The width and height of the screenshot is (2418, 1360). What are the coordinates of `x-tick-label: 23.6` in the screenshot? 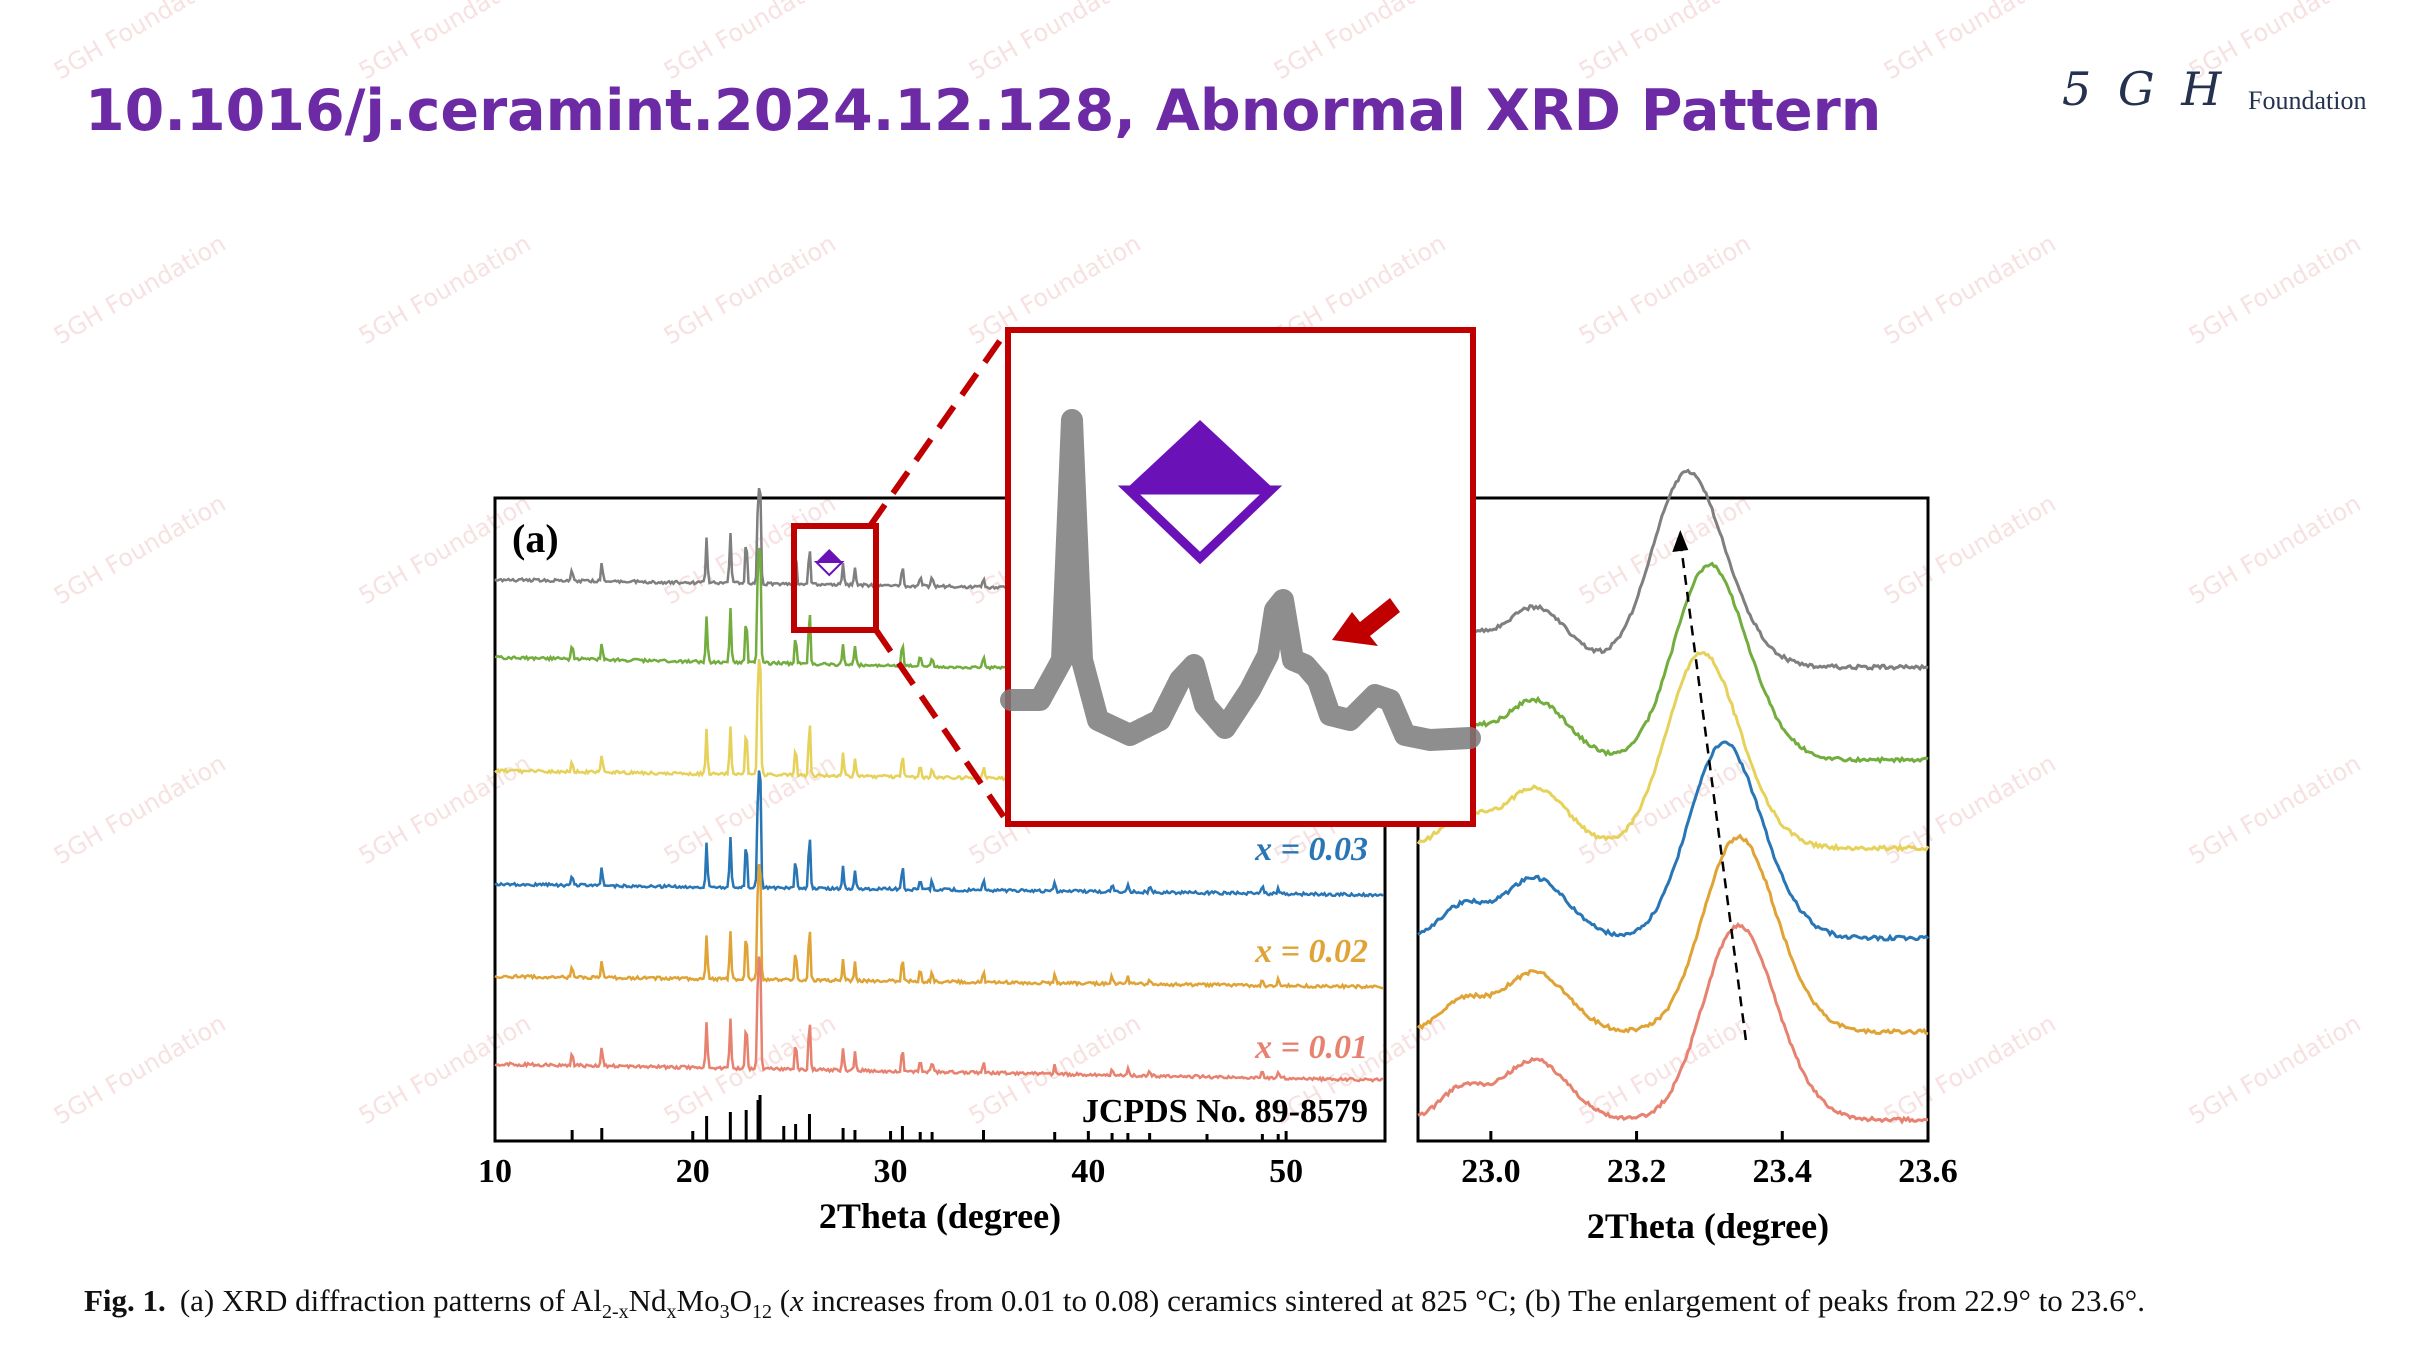 It's located at (1928, 1171).